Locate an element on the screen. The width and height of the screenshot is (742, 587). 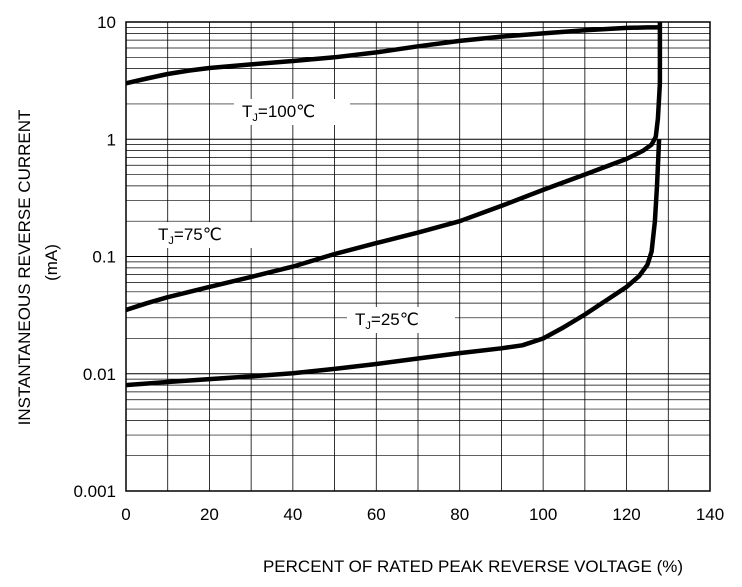
x-tick-label: 20 is located at coordinates (209, 514).